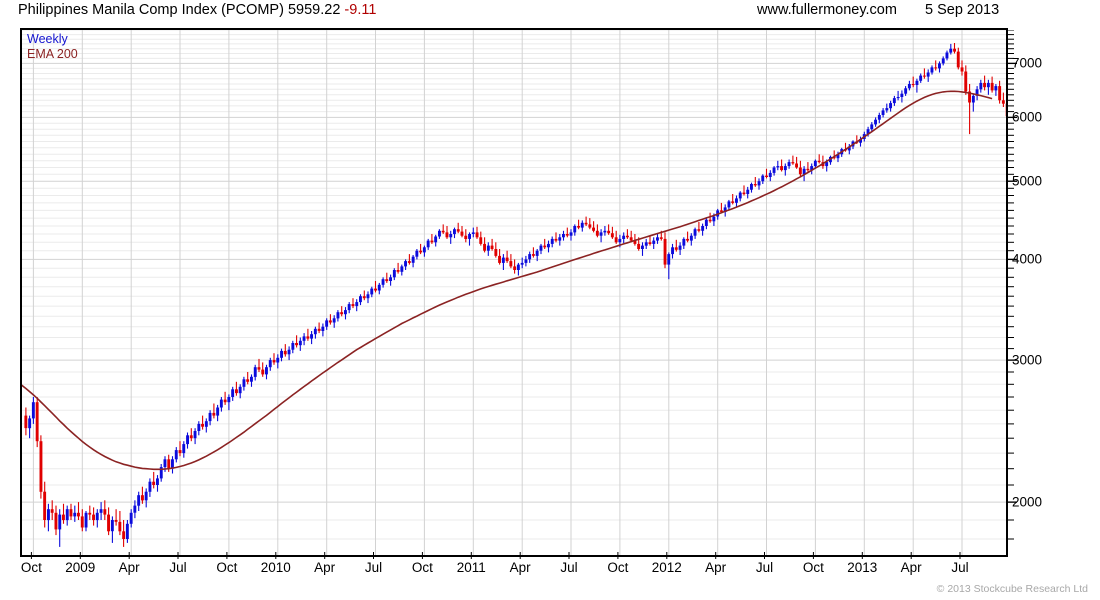 The height and width of the screenshot is (600, 1100). Describe the element at coordinates (360, 10) in the screenshot. I see `price-change: -9.11` at that location.